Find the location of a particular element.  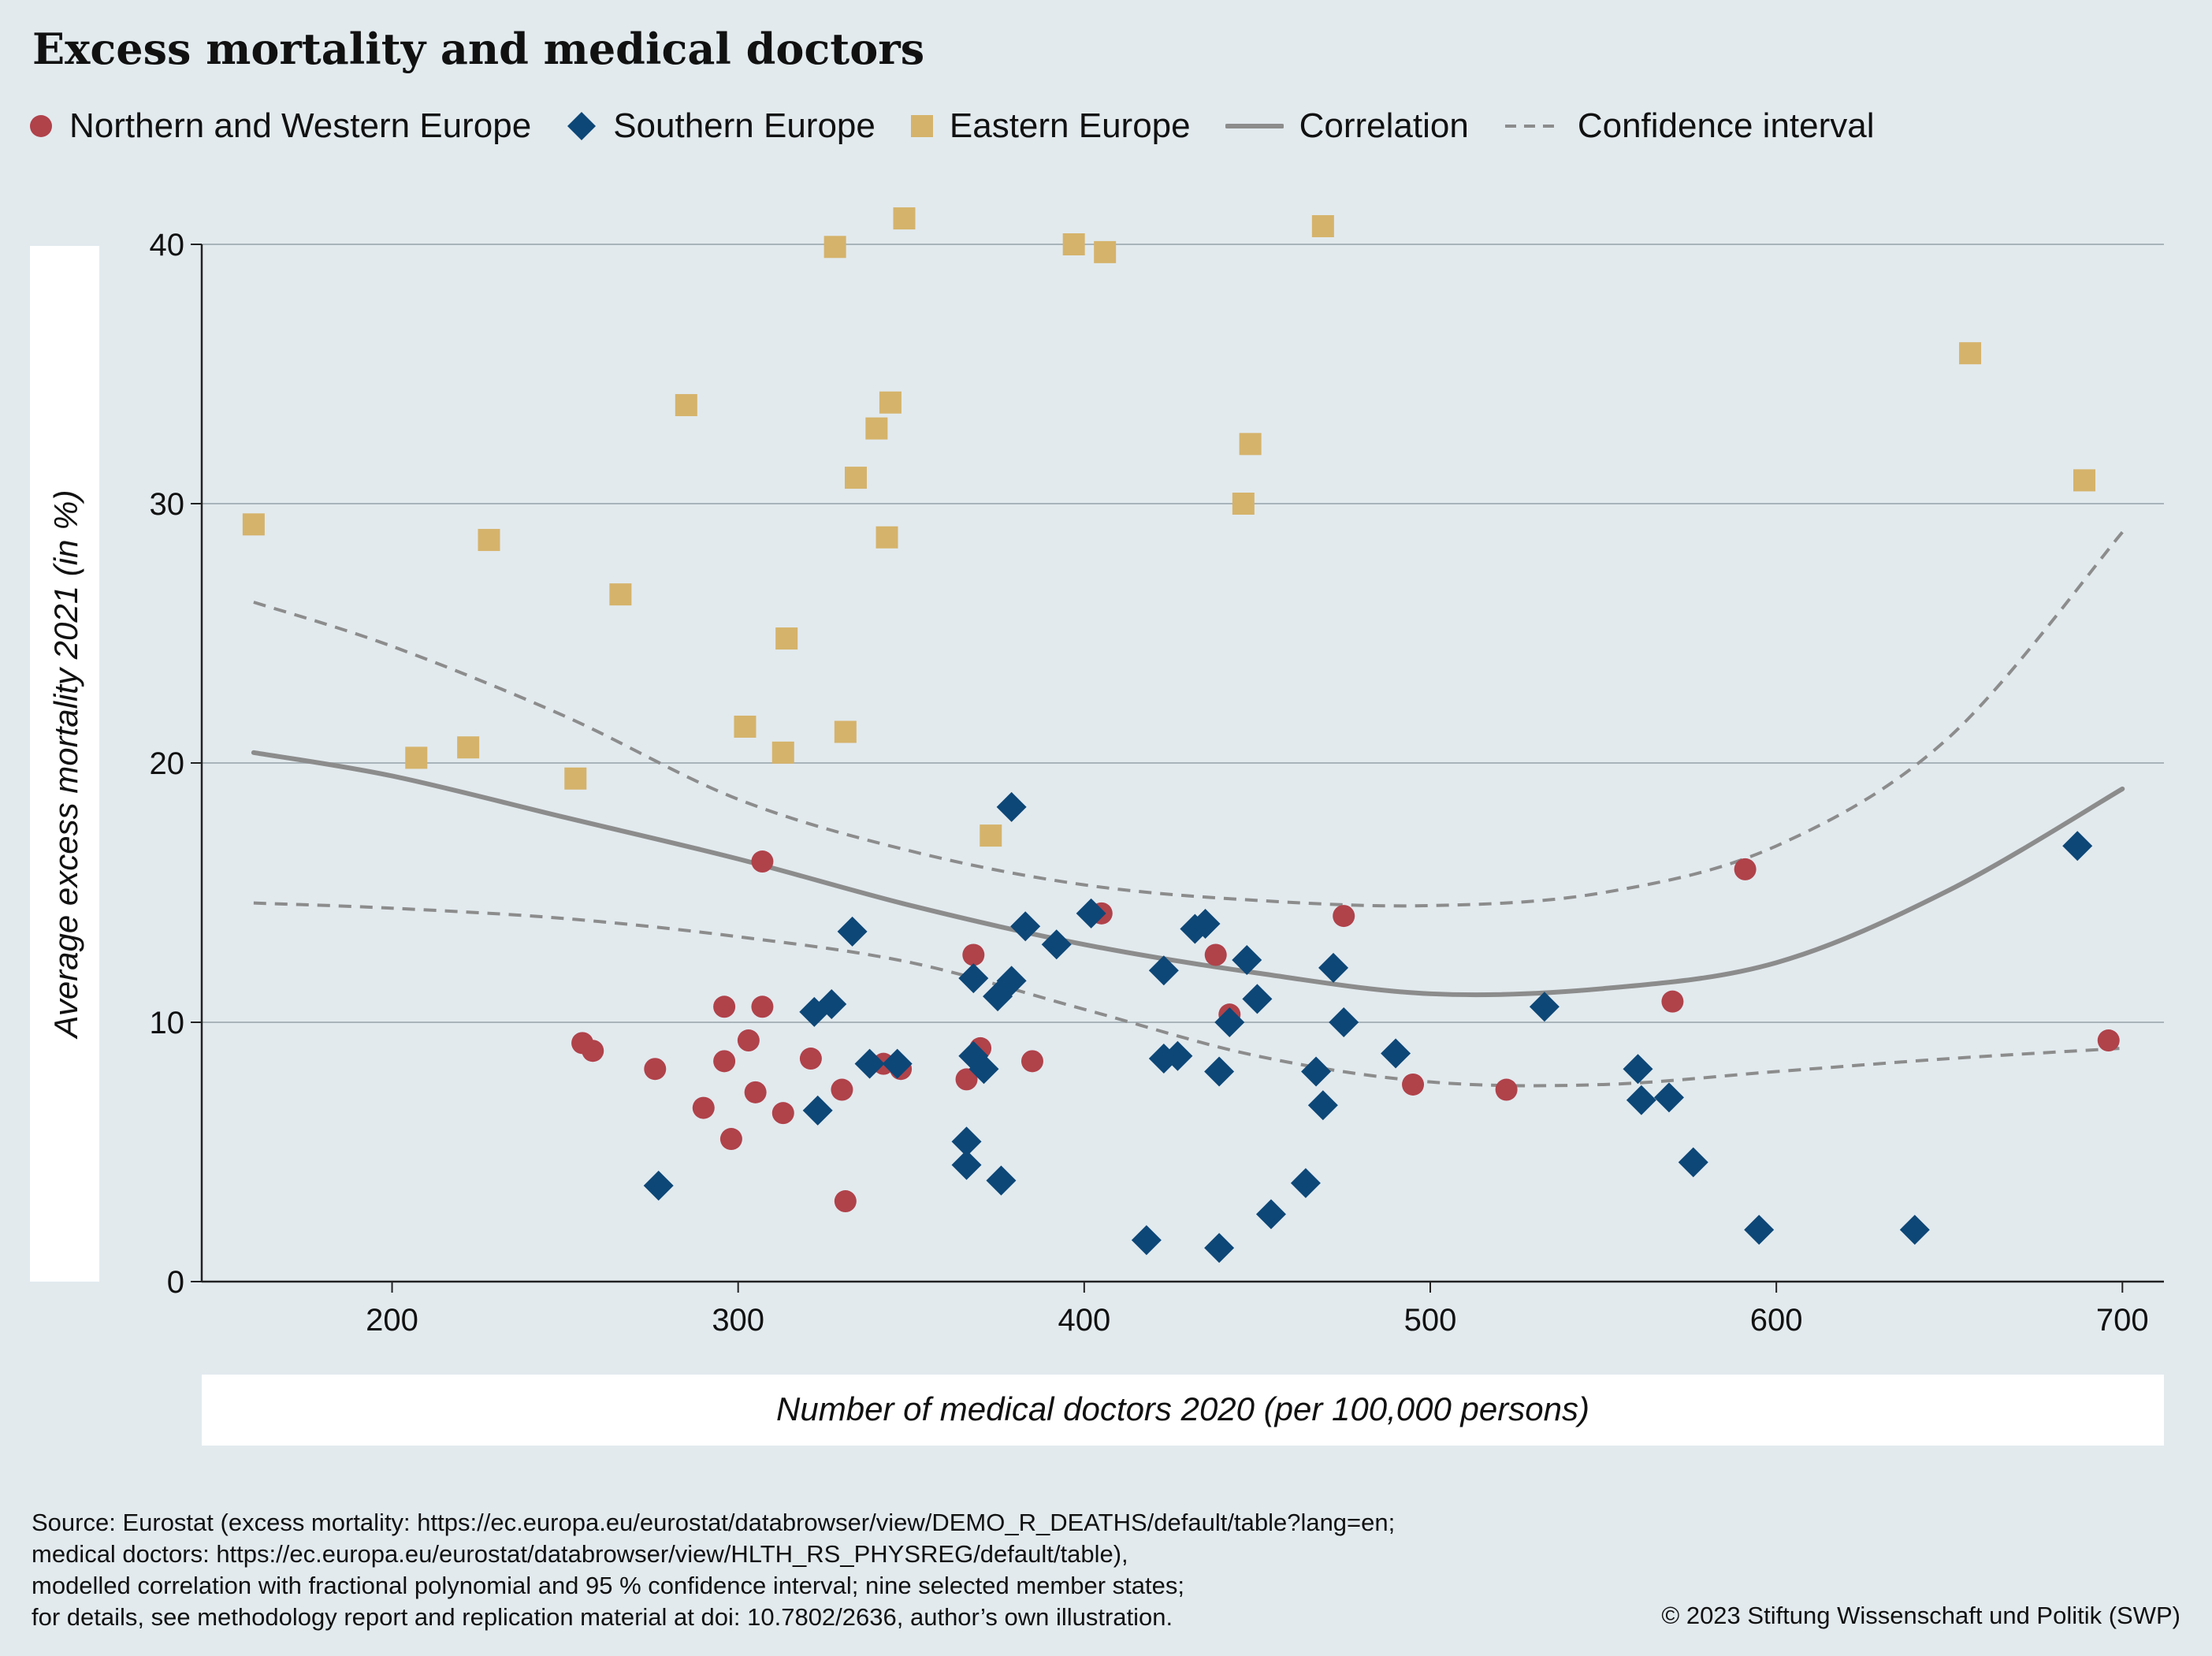

x-tick-label: 600 is located at coordinates (1776, 1320).